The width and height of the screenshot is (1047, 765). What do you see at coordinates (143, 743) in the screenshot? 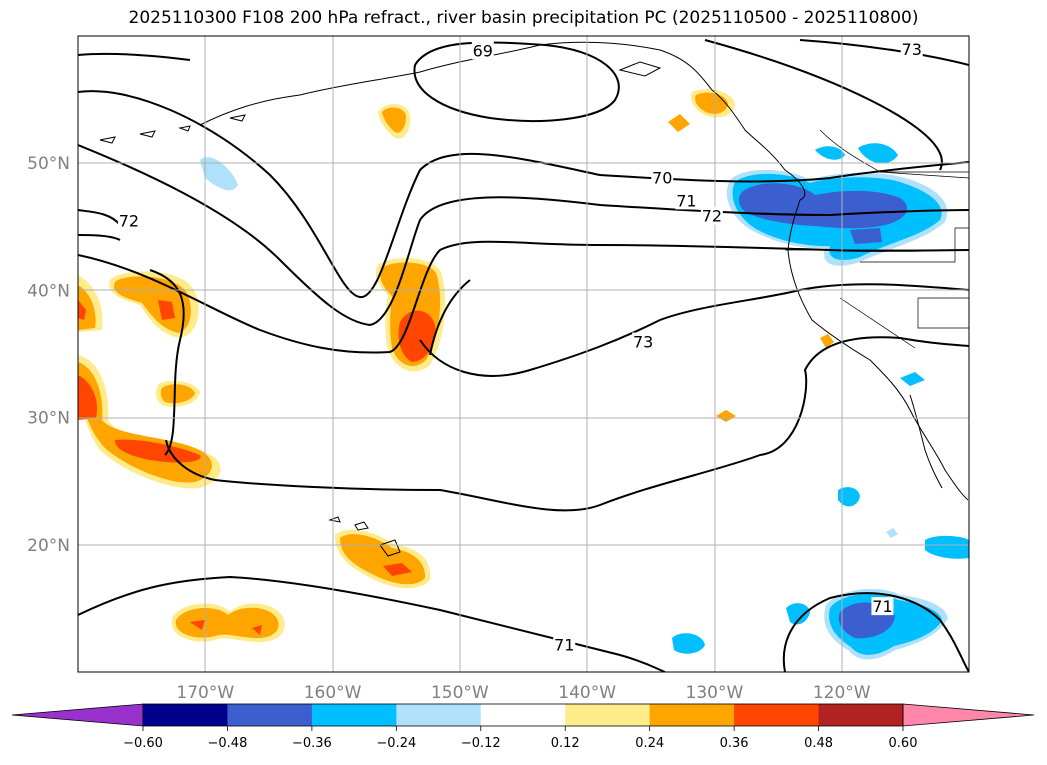
I see `colorbar-tick-label: −0.60` at bounding box center [143, 743].